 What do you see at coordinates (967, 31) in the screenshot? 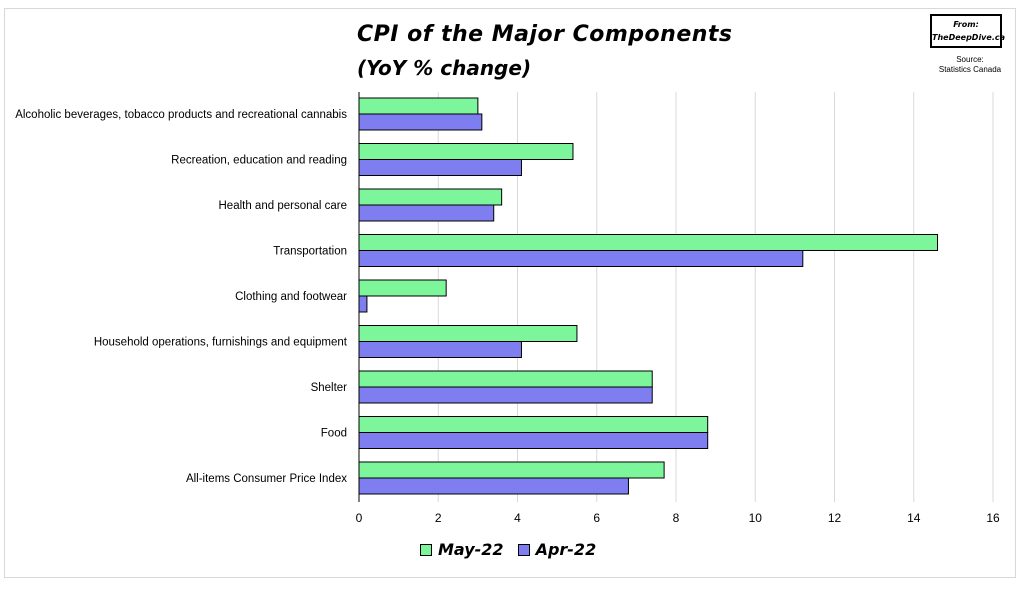
I see `from-badge: From: TheDeepDive.ca` at bounding box center [967, 31].